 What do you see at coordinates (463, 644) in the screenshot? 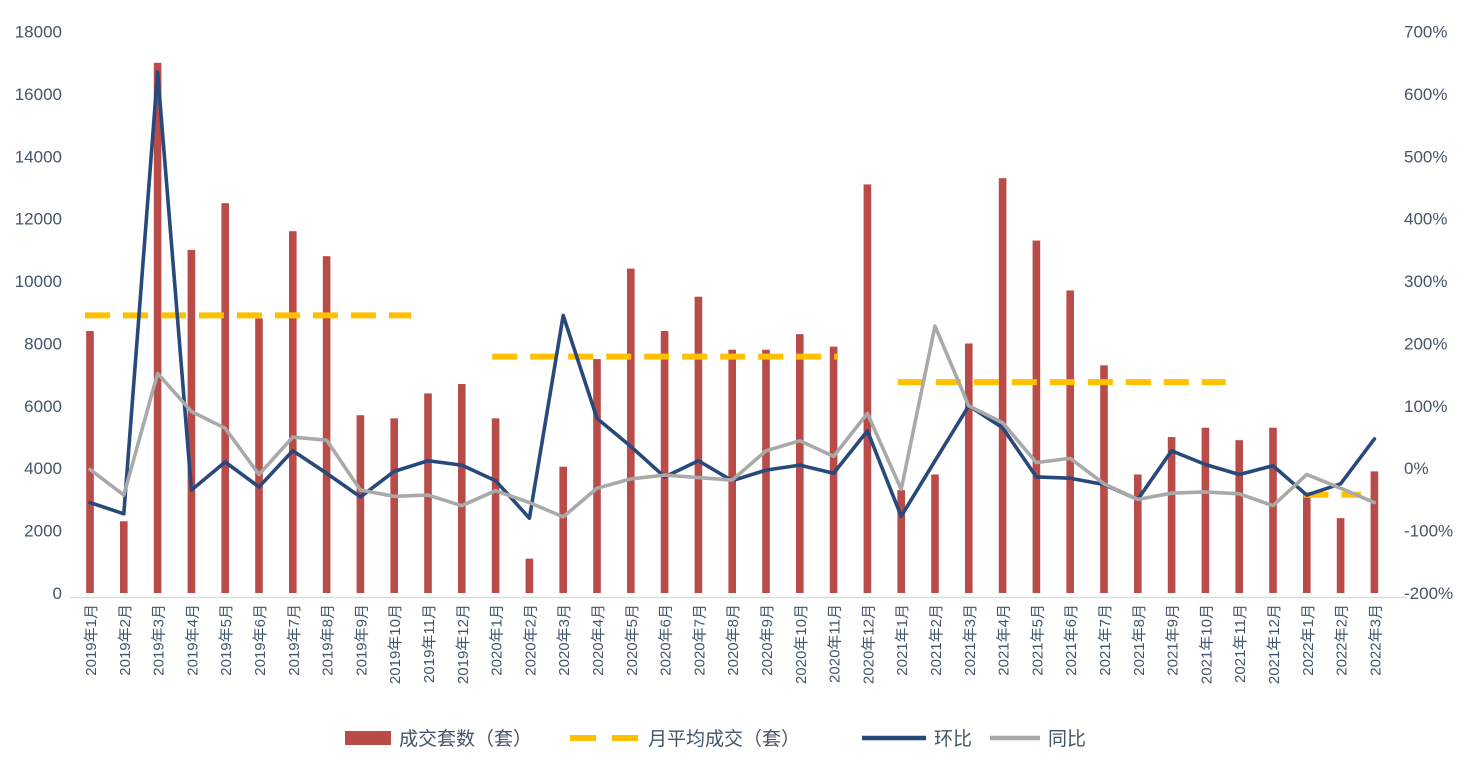
I see `x-axis-label: 2019年12月` at bounding box center [463, 644].